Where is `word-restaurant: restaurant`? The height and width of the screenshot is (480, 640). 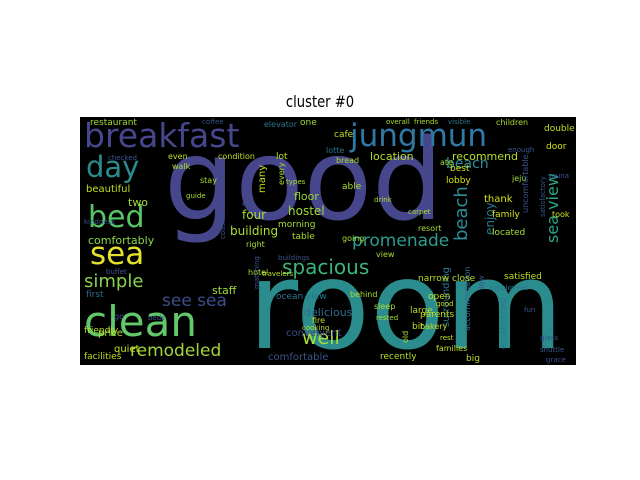 word-restaurant: restaurant is located at coordinates (113, 123).